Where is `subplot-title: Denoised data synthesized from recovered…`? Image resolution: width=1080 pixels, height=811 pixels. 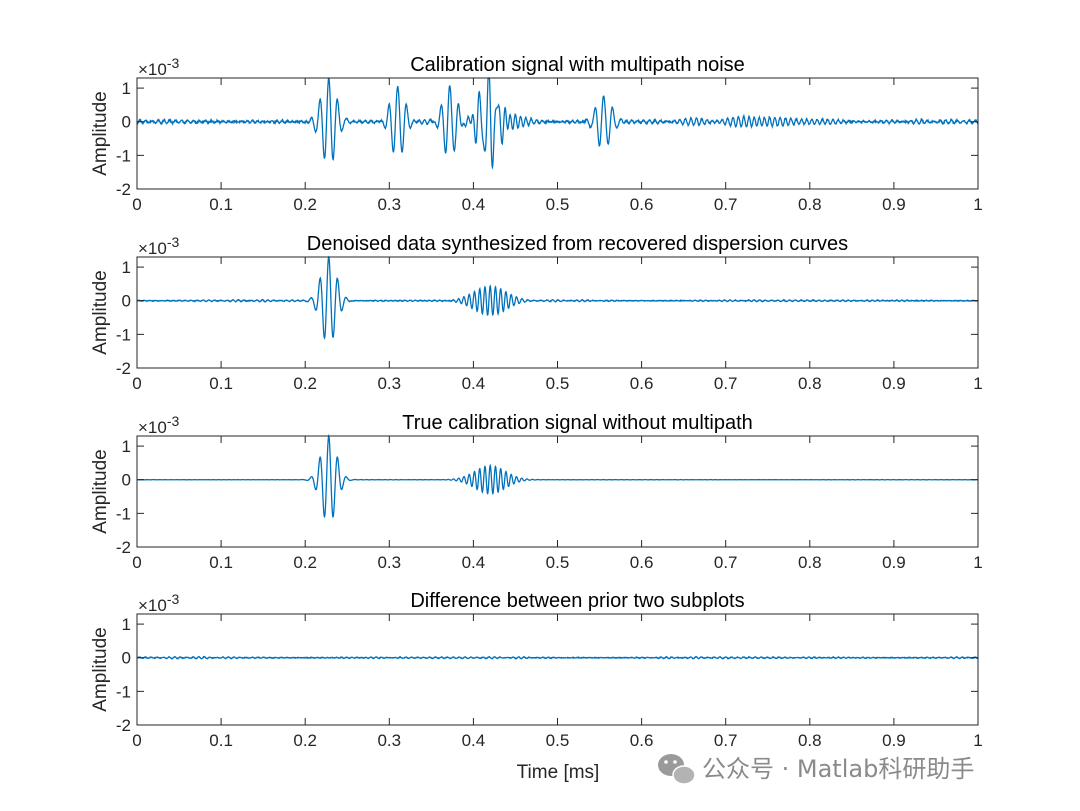 subplot-title: Denoised data synthesized from recovered… is located at coordinates (577, 244).